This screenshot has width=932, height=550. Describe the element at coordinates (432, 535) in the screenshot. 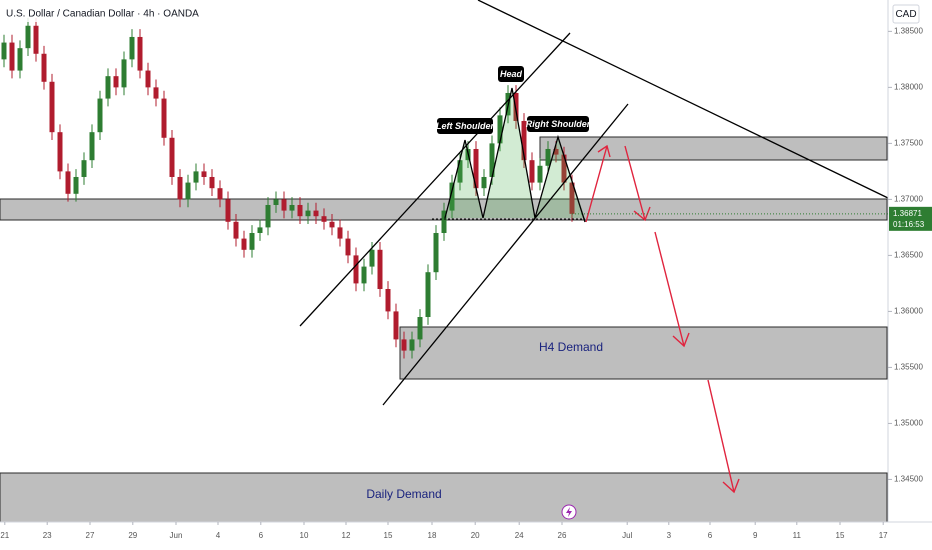

I see `x-tick-label: 18` at that location.